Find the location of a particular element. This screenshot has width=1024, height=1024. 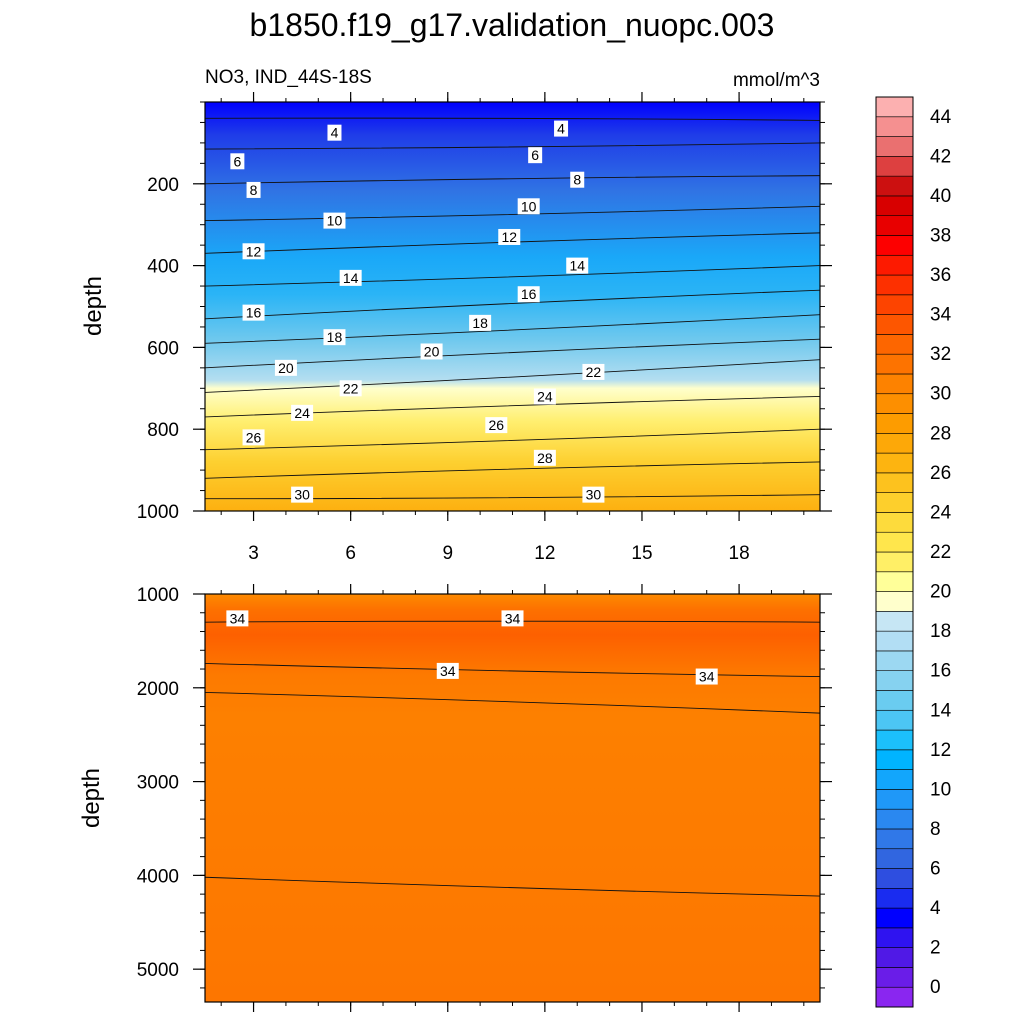

contour-label: 20 is located at coordinates (286, 368).